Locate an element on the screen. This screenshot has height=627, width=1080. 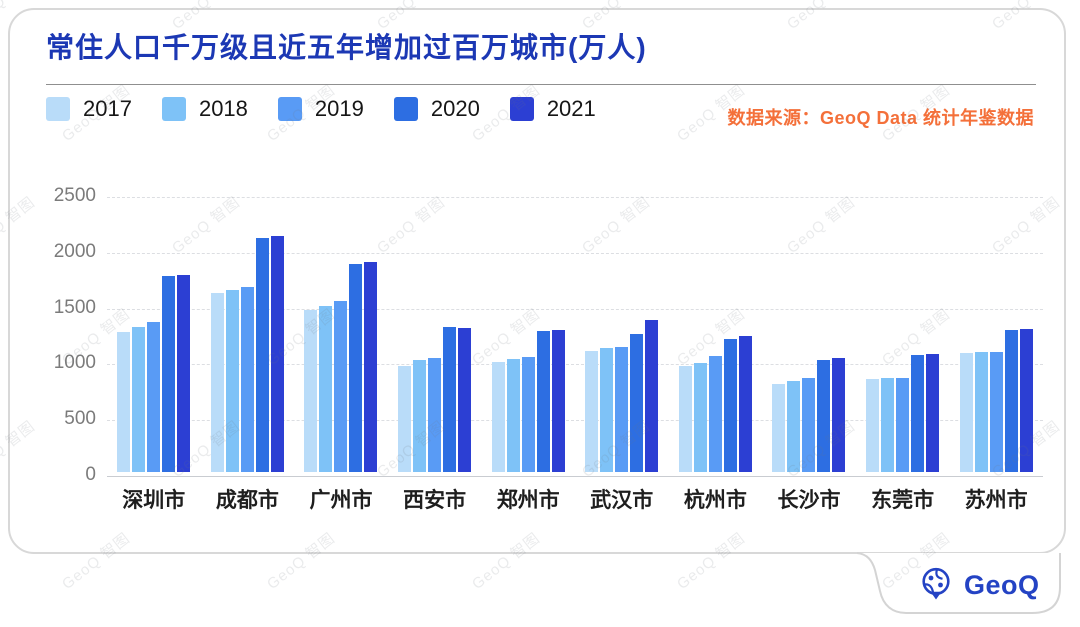
bar-杭州市-2018 is located at coordinates (700, 417).